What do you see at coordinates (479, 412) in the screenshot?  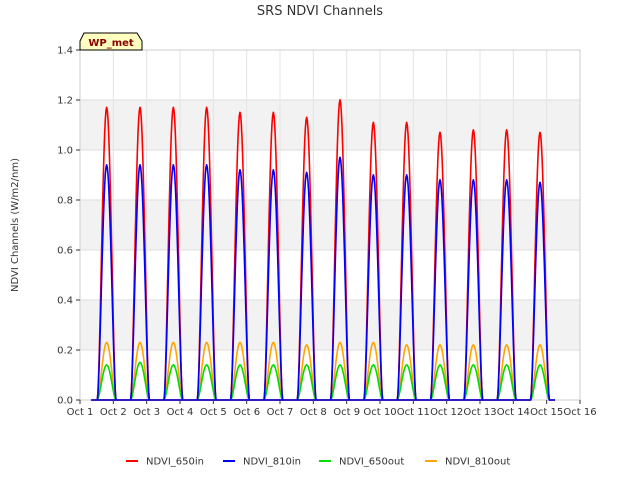 I see `x-tick-label: Oct 13` at bounding box center [479, 412].